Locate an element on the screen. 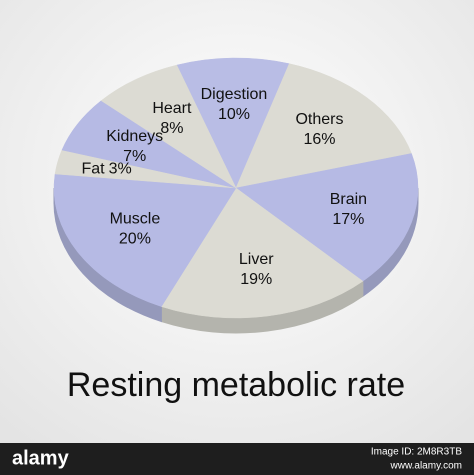 Image resolution: width=474 pixels, height=475 pixels. value-label: 10% is located at coordinates (234, 114).